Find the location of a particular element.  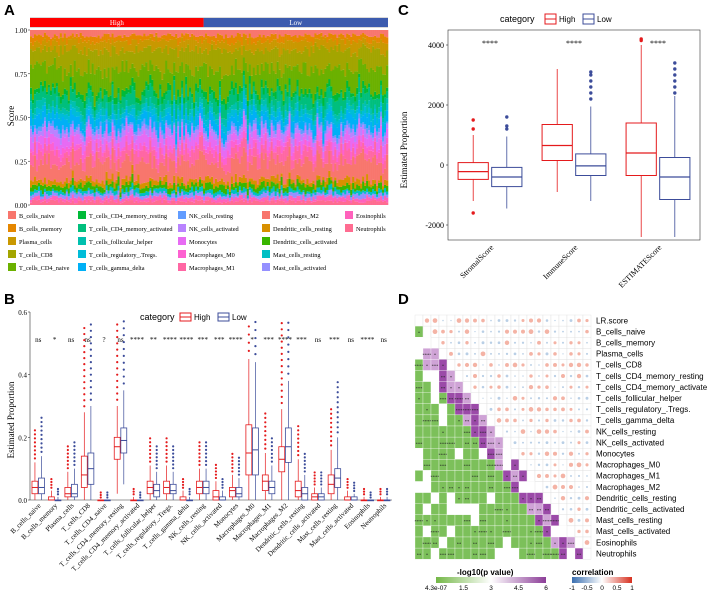

panel-a-legend-swatch is located at coordinates (182, 254).